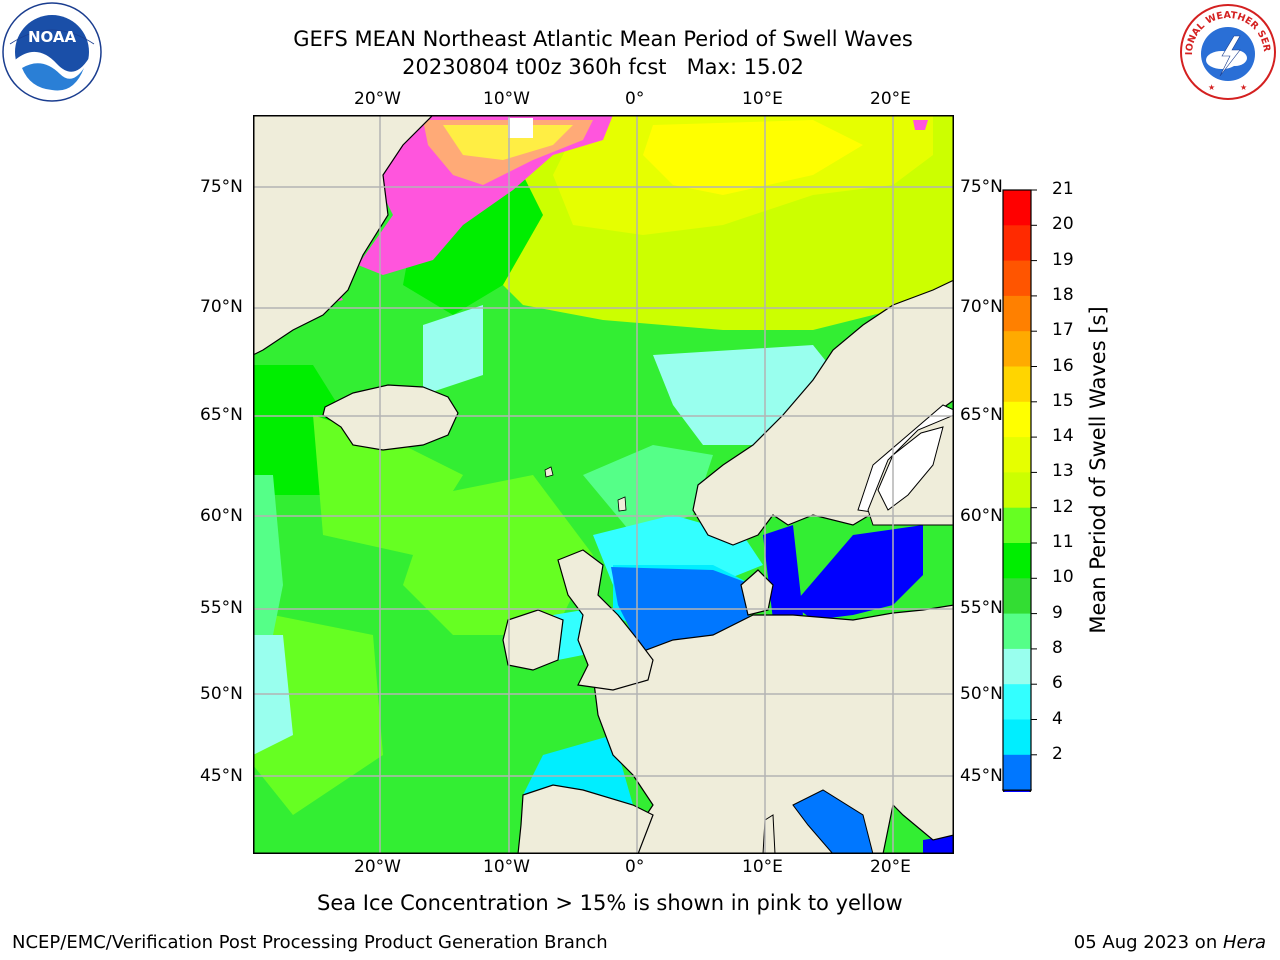  What do you see at coordinates (769, 834) in the screenshot?
I see `land-sardinia` at bounding box center [769, 834].